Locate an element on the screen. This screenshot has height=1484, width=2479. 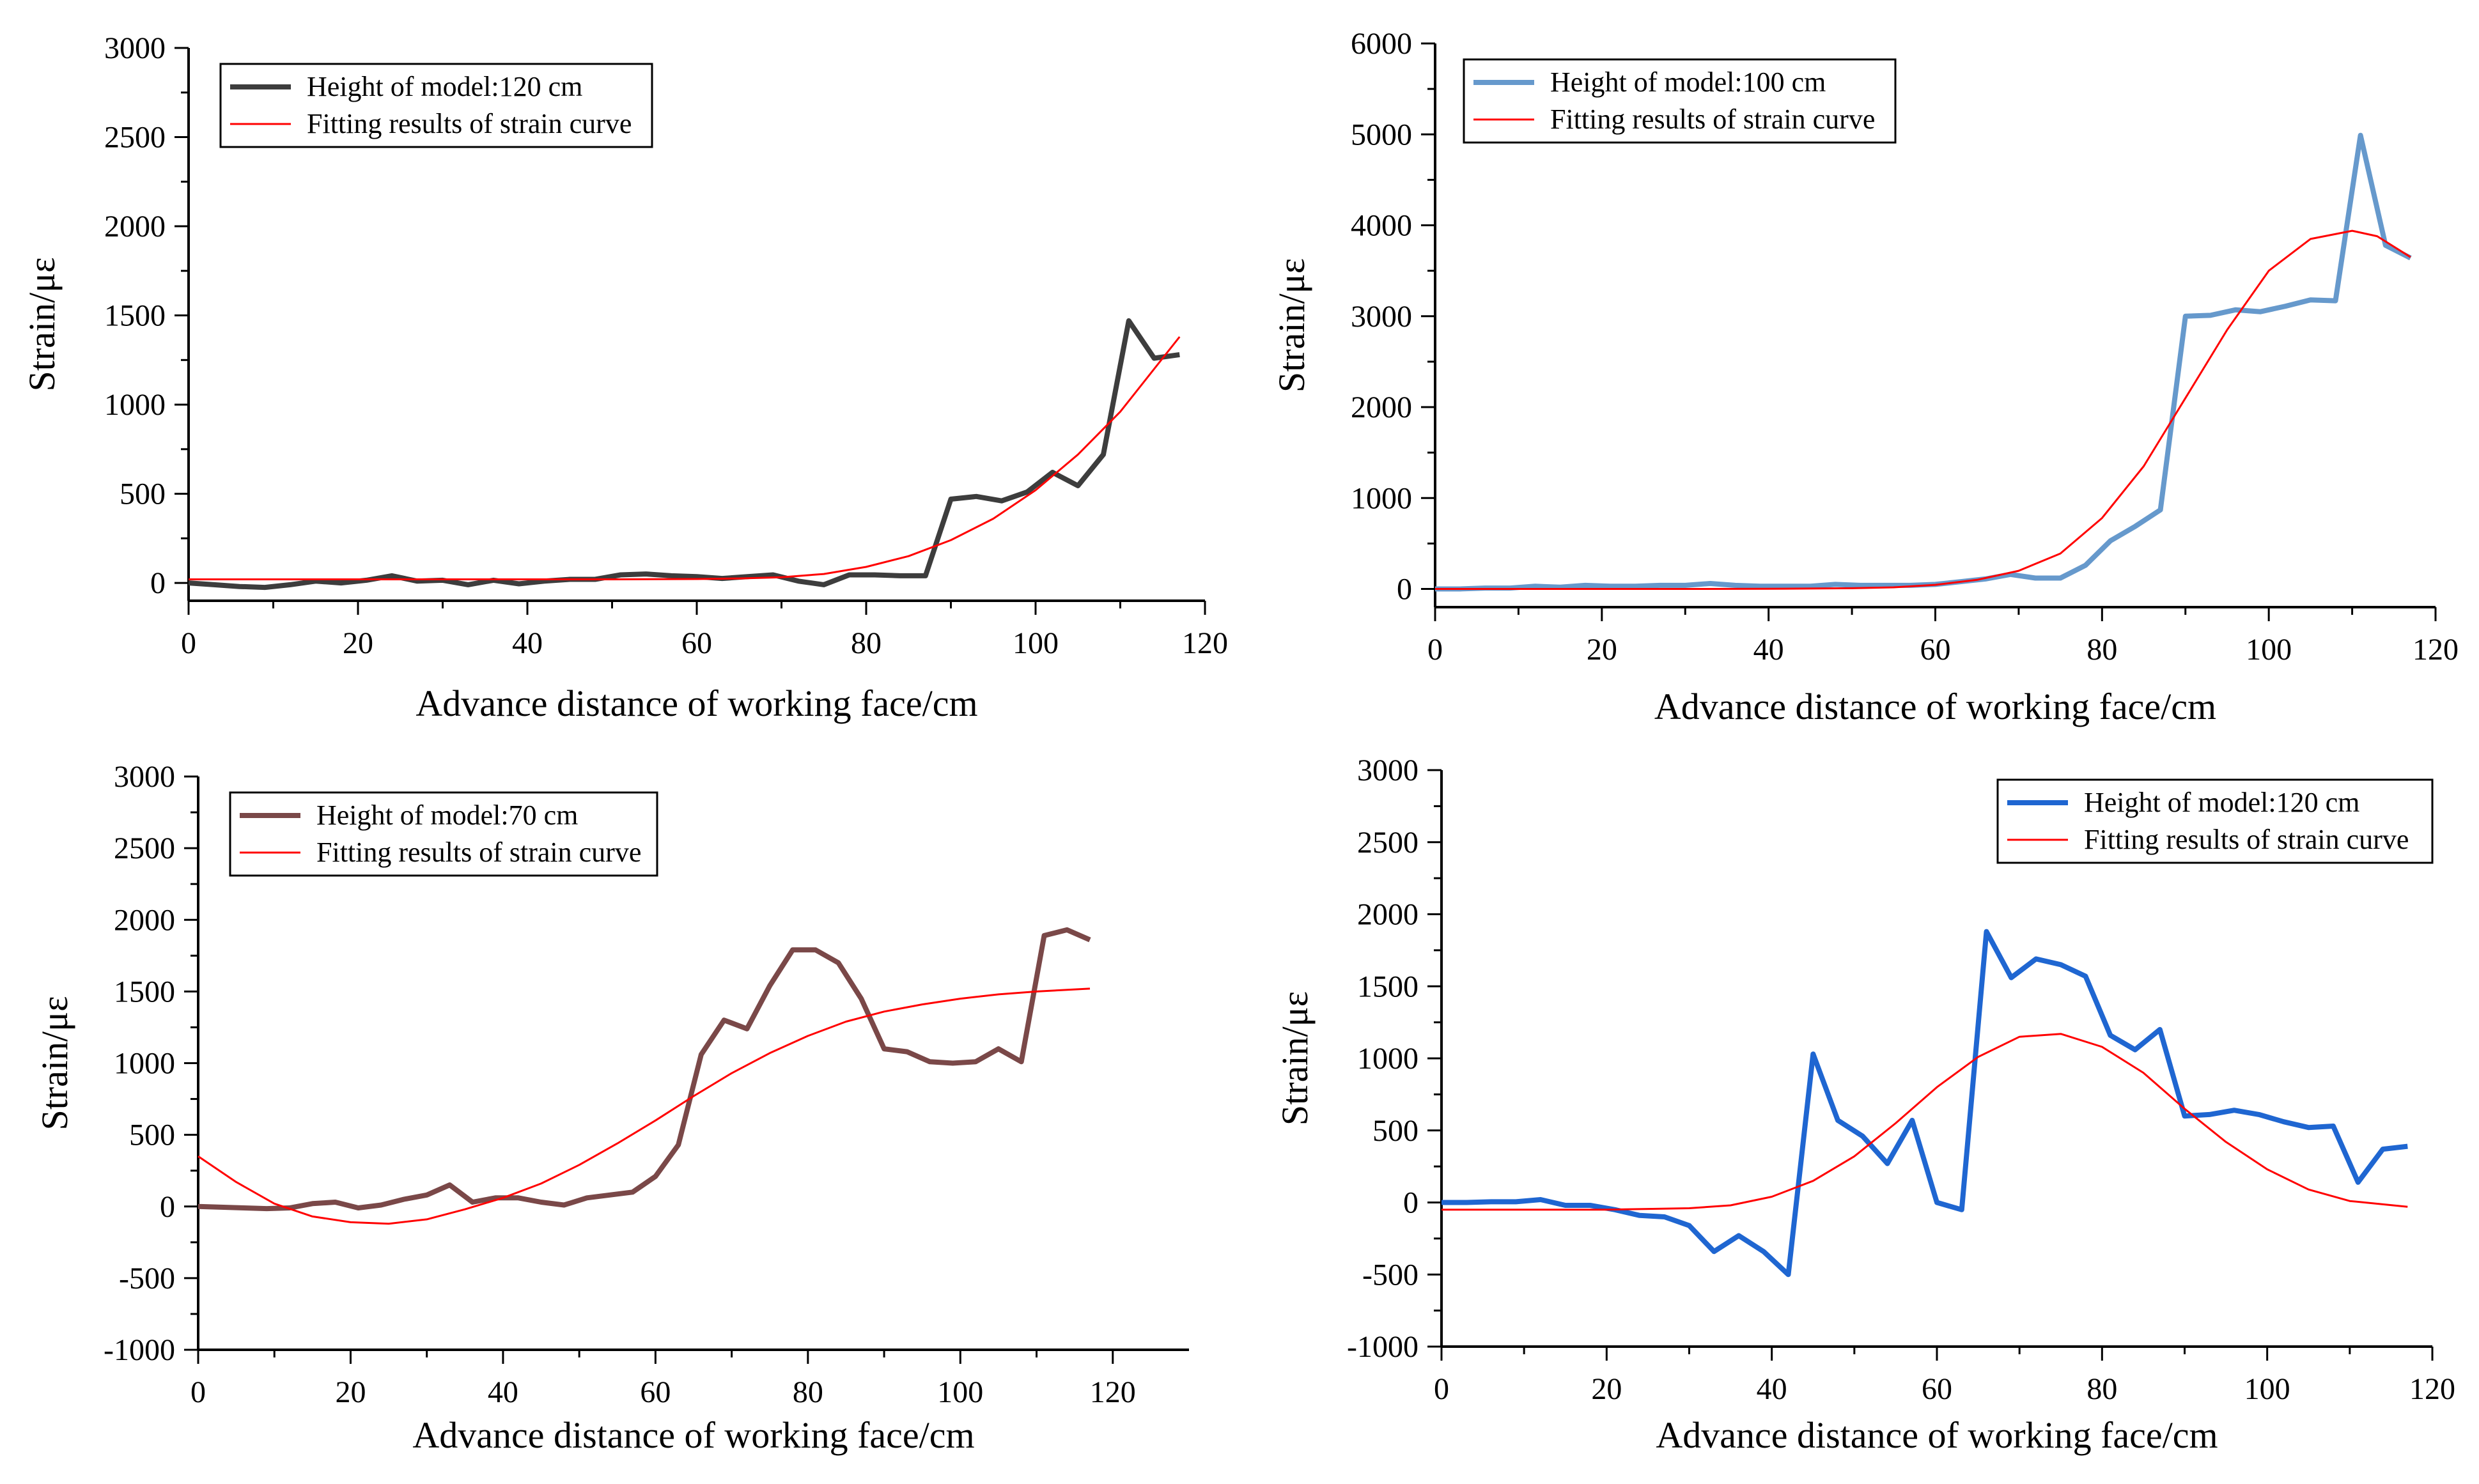
y-tick-label: 4000 is located at coordinates (1381, 226).